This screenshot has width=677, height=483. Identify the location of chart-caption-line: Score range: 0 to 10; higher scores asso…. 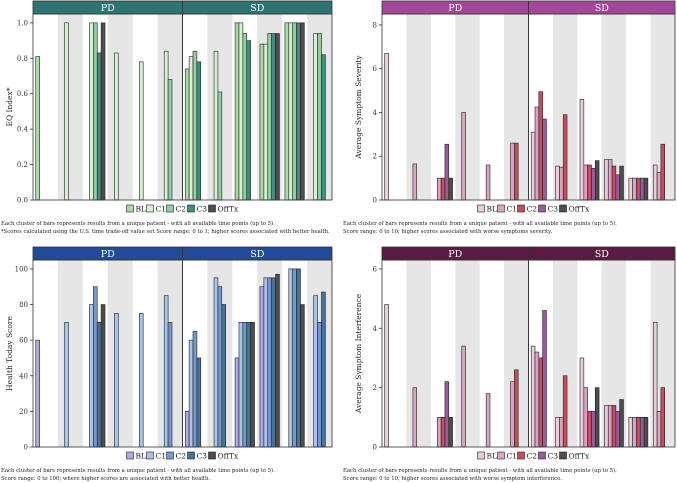
(447, 232).